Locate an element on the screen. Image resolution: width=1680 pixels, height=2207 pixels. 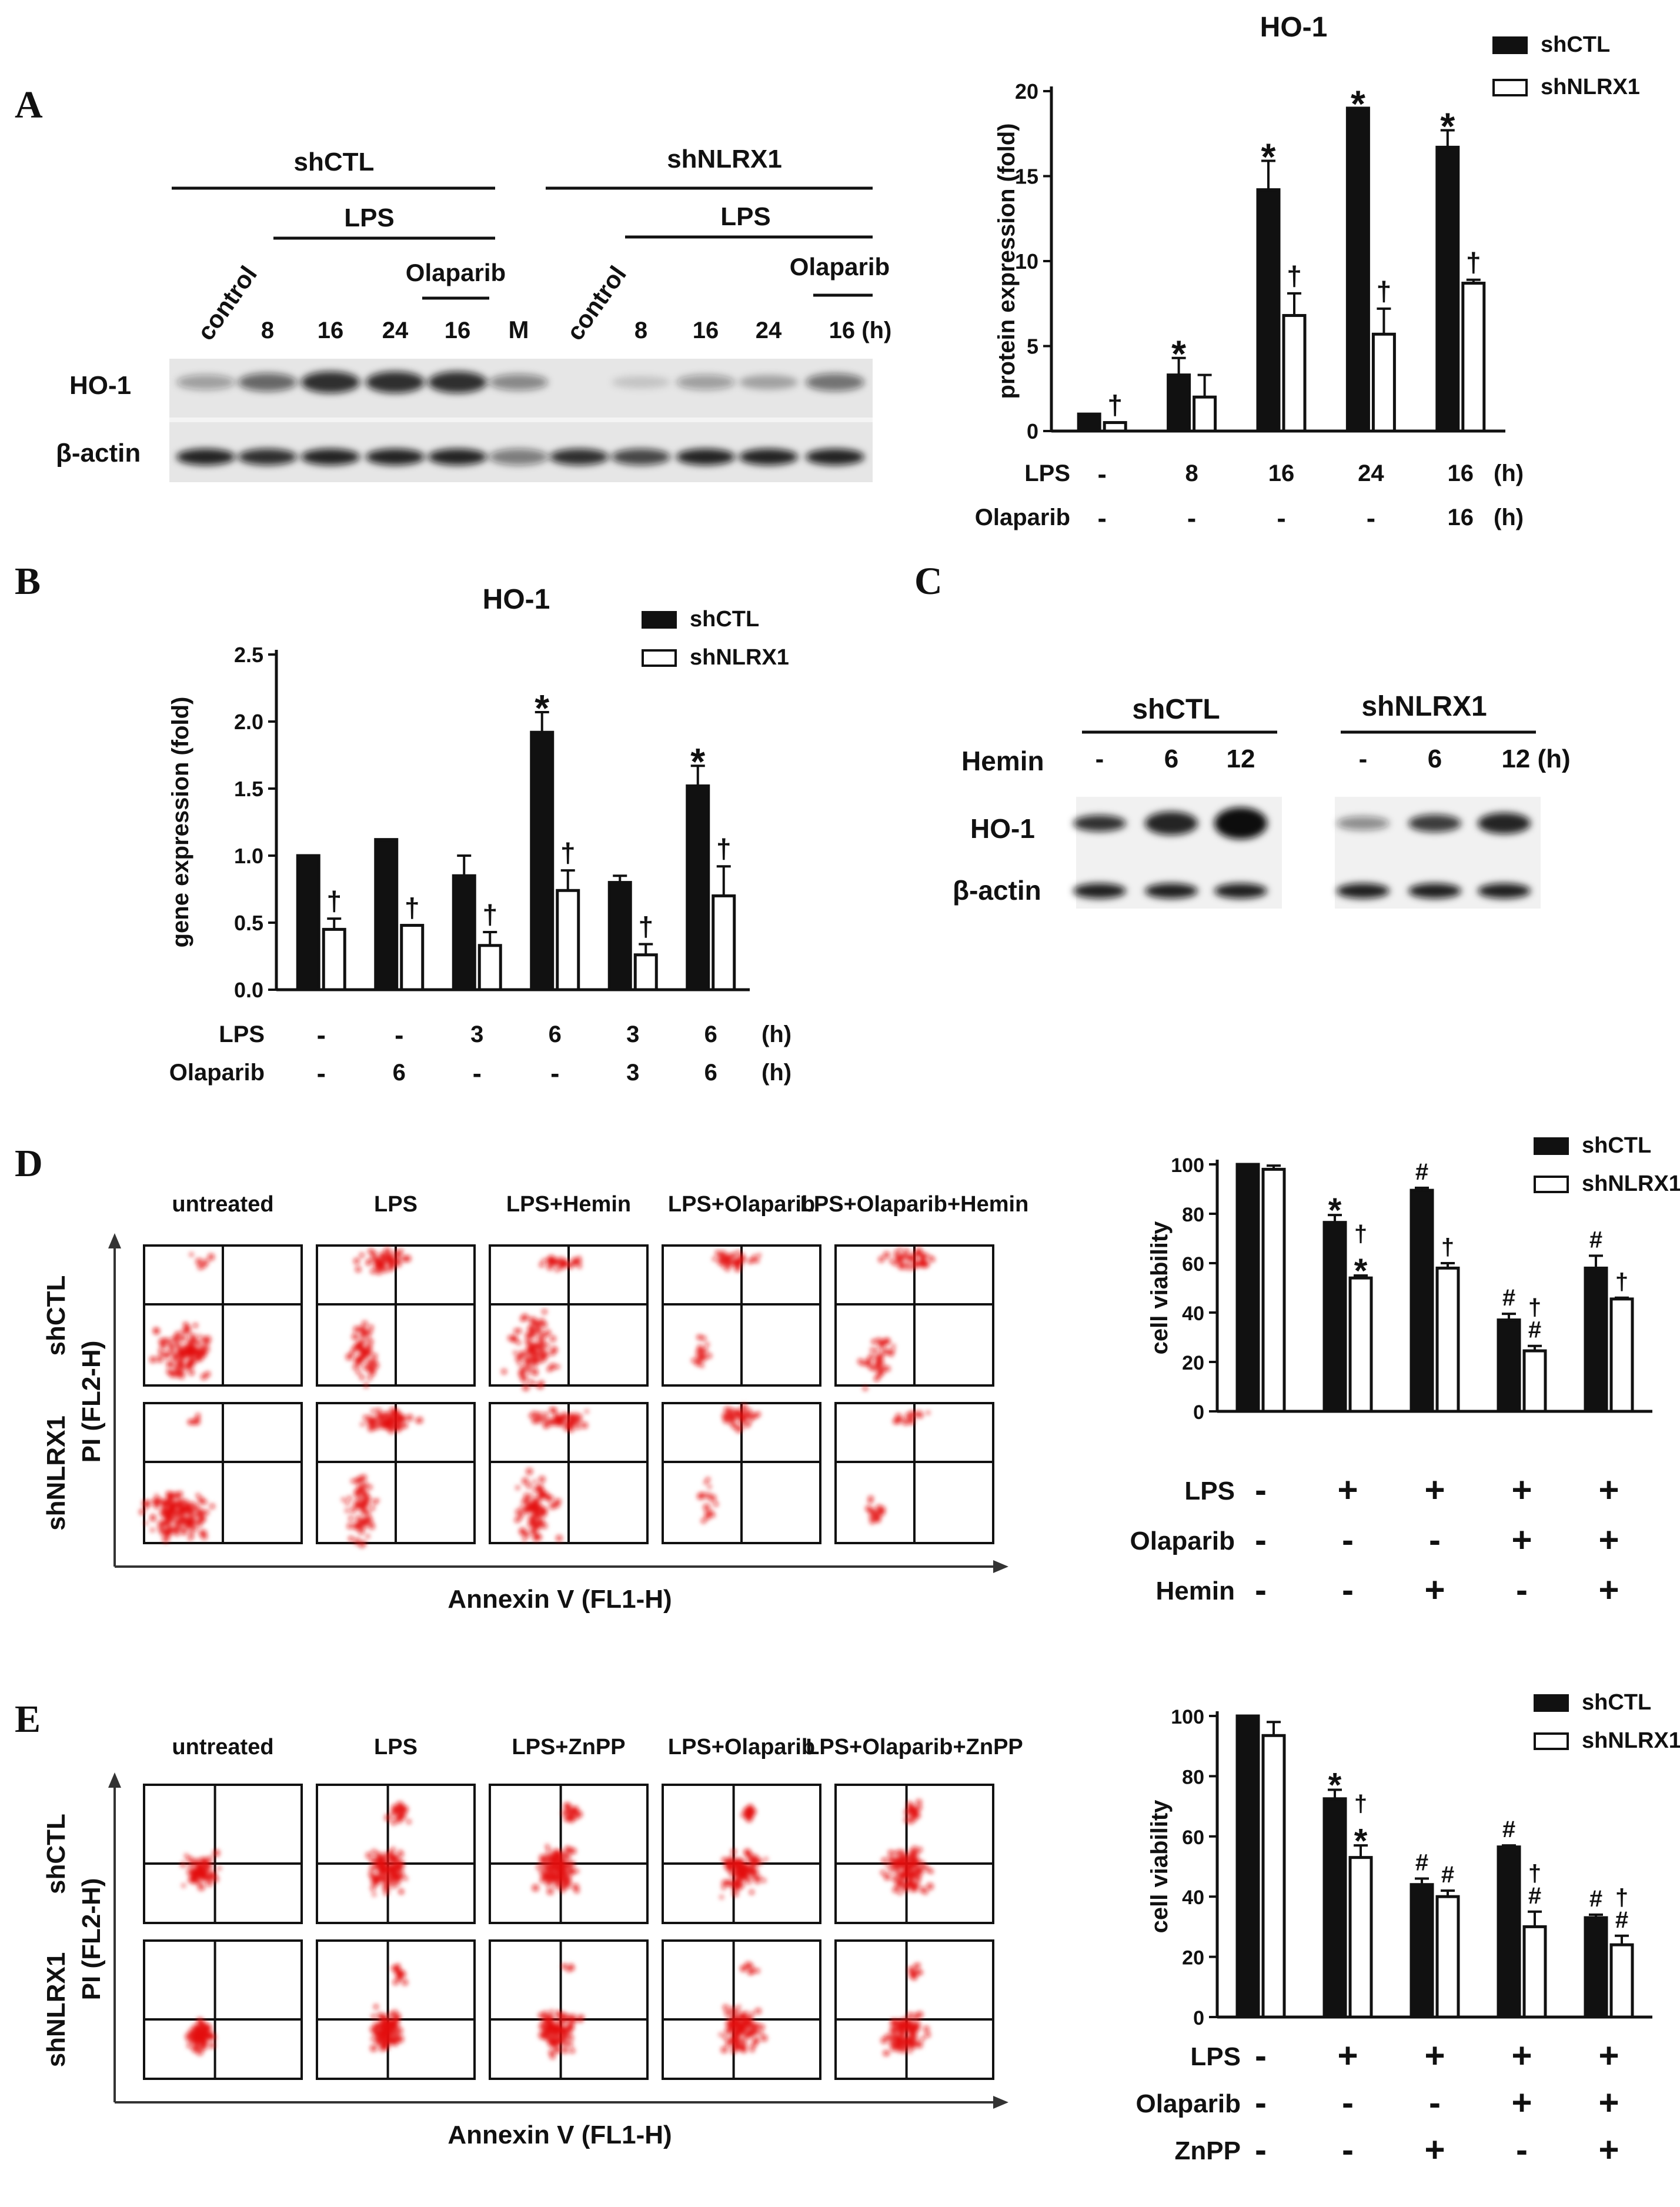
chart-e-ytick-label-3: 60 is located at coordinates (1193, 1838).